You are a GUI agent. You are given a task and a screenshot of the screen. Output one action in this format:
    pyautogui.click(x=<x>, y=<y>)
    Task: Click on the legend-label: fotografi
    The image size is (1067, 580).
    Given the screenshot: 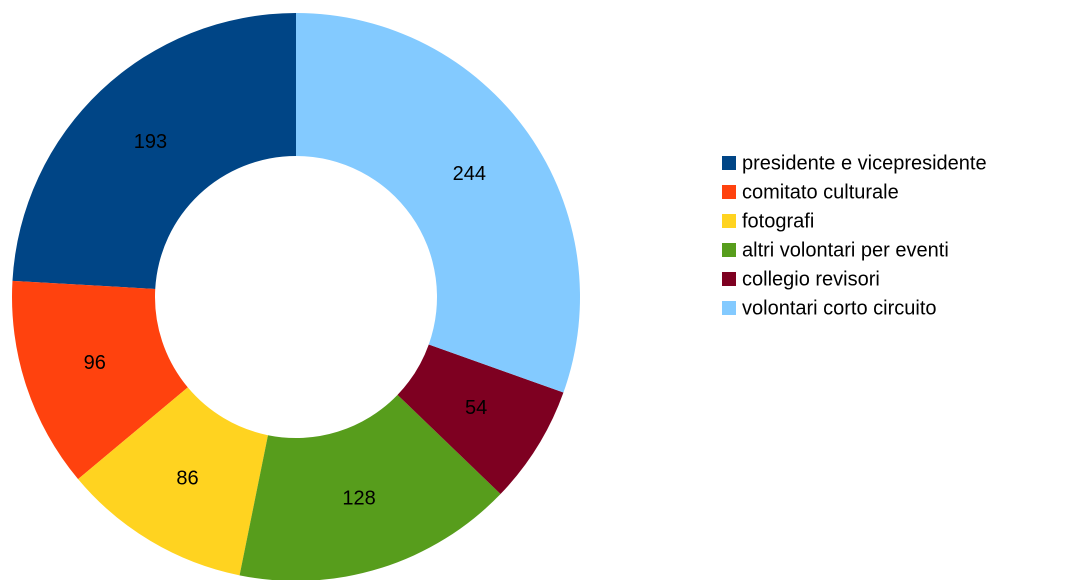 What is the action you would take?
    pyautogui.click(x=778, y=221)
    